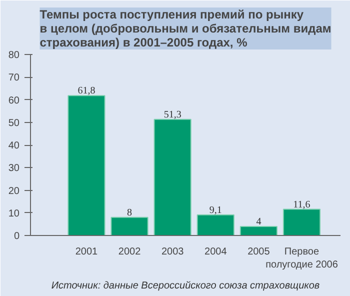  What do you see at coordinates (130, 252) in the screenshot?
I see `x-tick-label: 2002` at bounding box center [130, 252].